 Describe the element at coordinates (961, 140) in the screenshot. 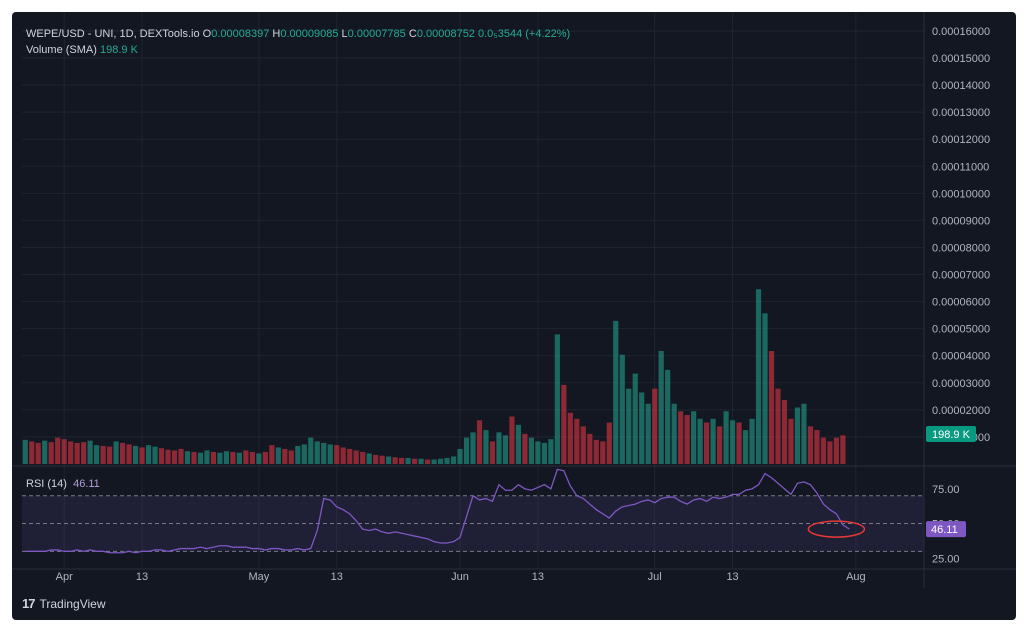

I see `price-tick-label: 0.00012000` at that location.